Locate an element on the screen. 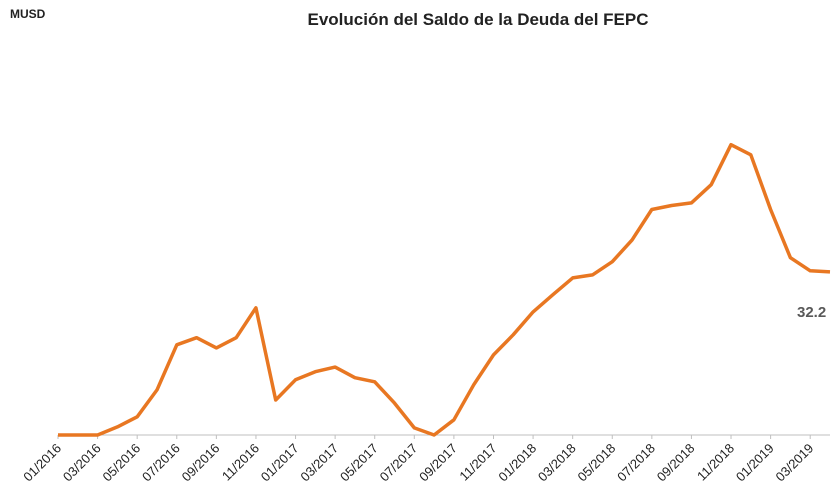 The height and width of the screenshot is (501, 831). x-tick-label: 11/2018 is located at coordinates (715, 462).